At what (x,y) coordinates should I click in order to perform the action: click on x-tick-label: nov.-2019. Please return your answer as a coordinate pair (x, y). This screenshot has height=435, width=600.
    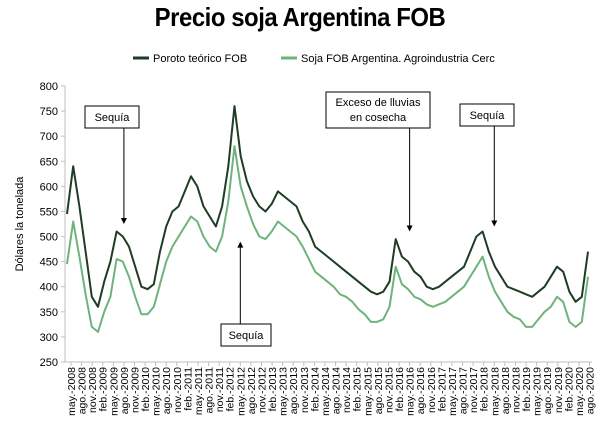
    Looking at the image, I should click on (559, 390).